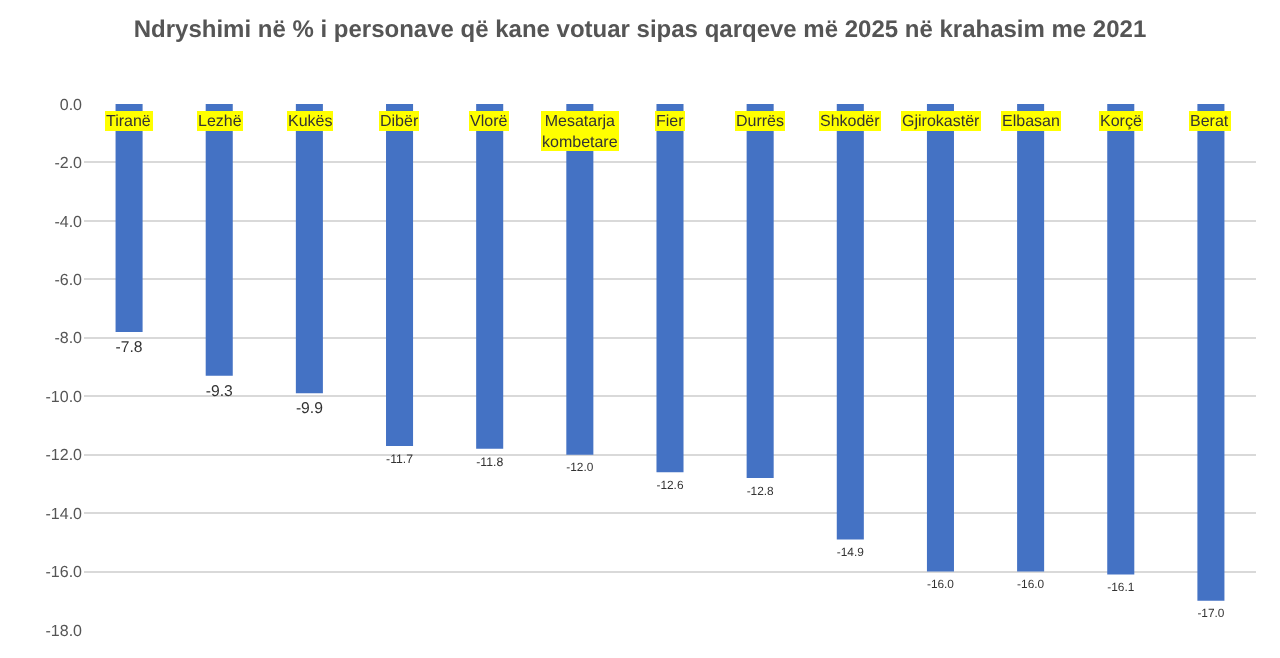  I want to click on y-tick-label: -2.0, so click(69, 163).